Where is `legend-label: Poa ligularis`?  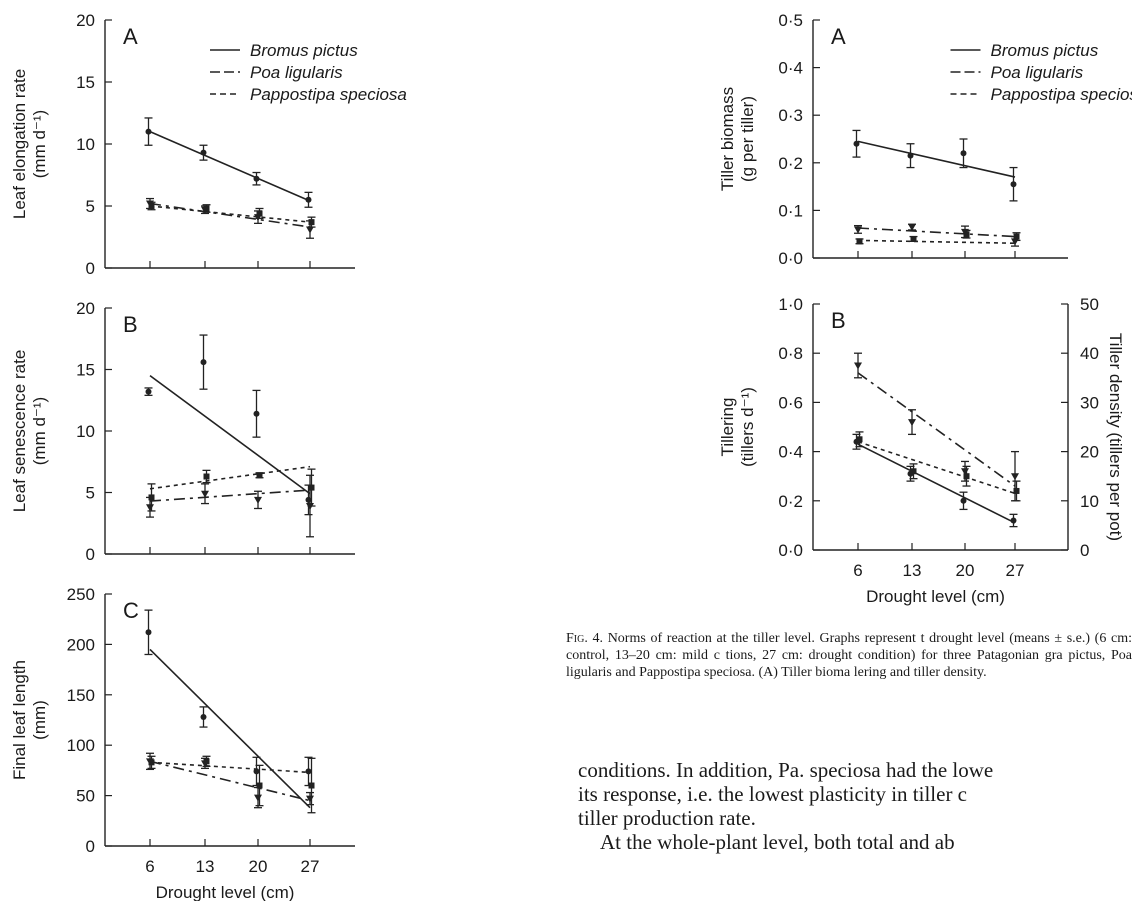 legend-label: Poa ligularis is located at coordinates (296, 72).